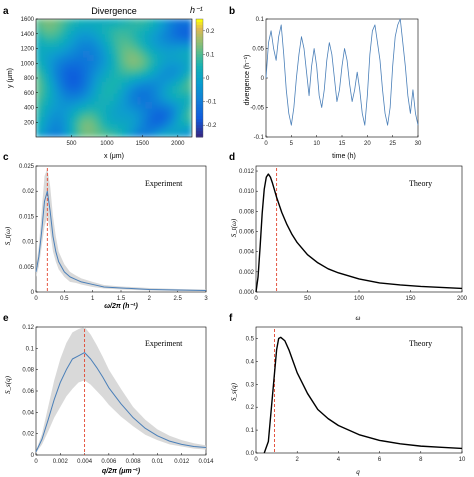 This screenshot has height=477, width=474. Describe the element at coordinates (28, 392) in the screenshot. I see `y-tick-label: 0.06` at that location.